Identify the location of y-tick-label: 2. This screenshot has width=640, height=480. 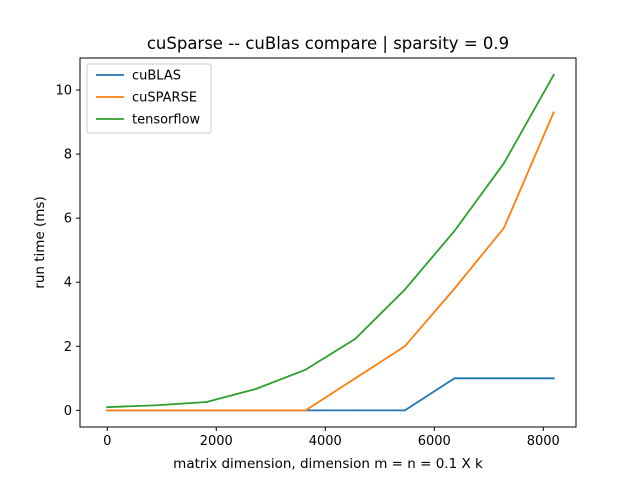
(68, 347).